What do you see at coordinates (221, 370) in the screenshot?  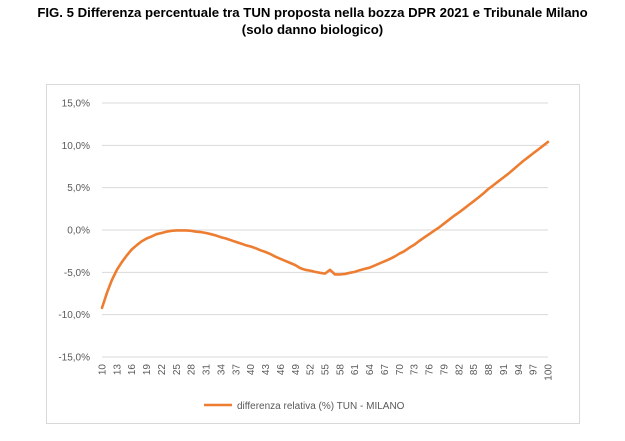 I see `x-tick-label: 34` at bounding box center [221, 370].